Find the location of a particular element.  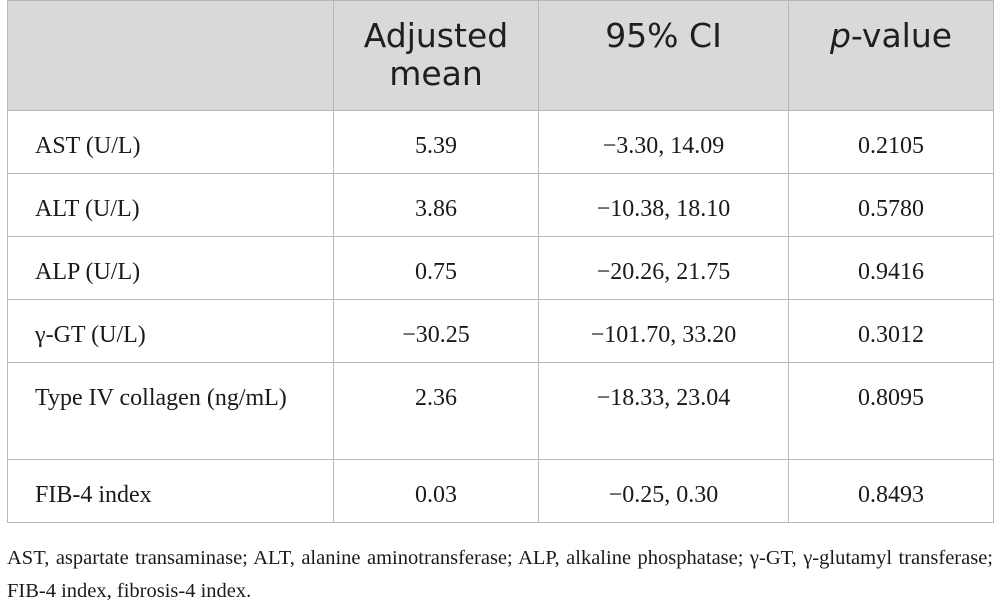

row-adjusted-mean: 0.03 is located at coordinates (436, 491).